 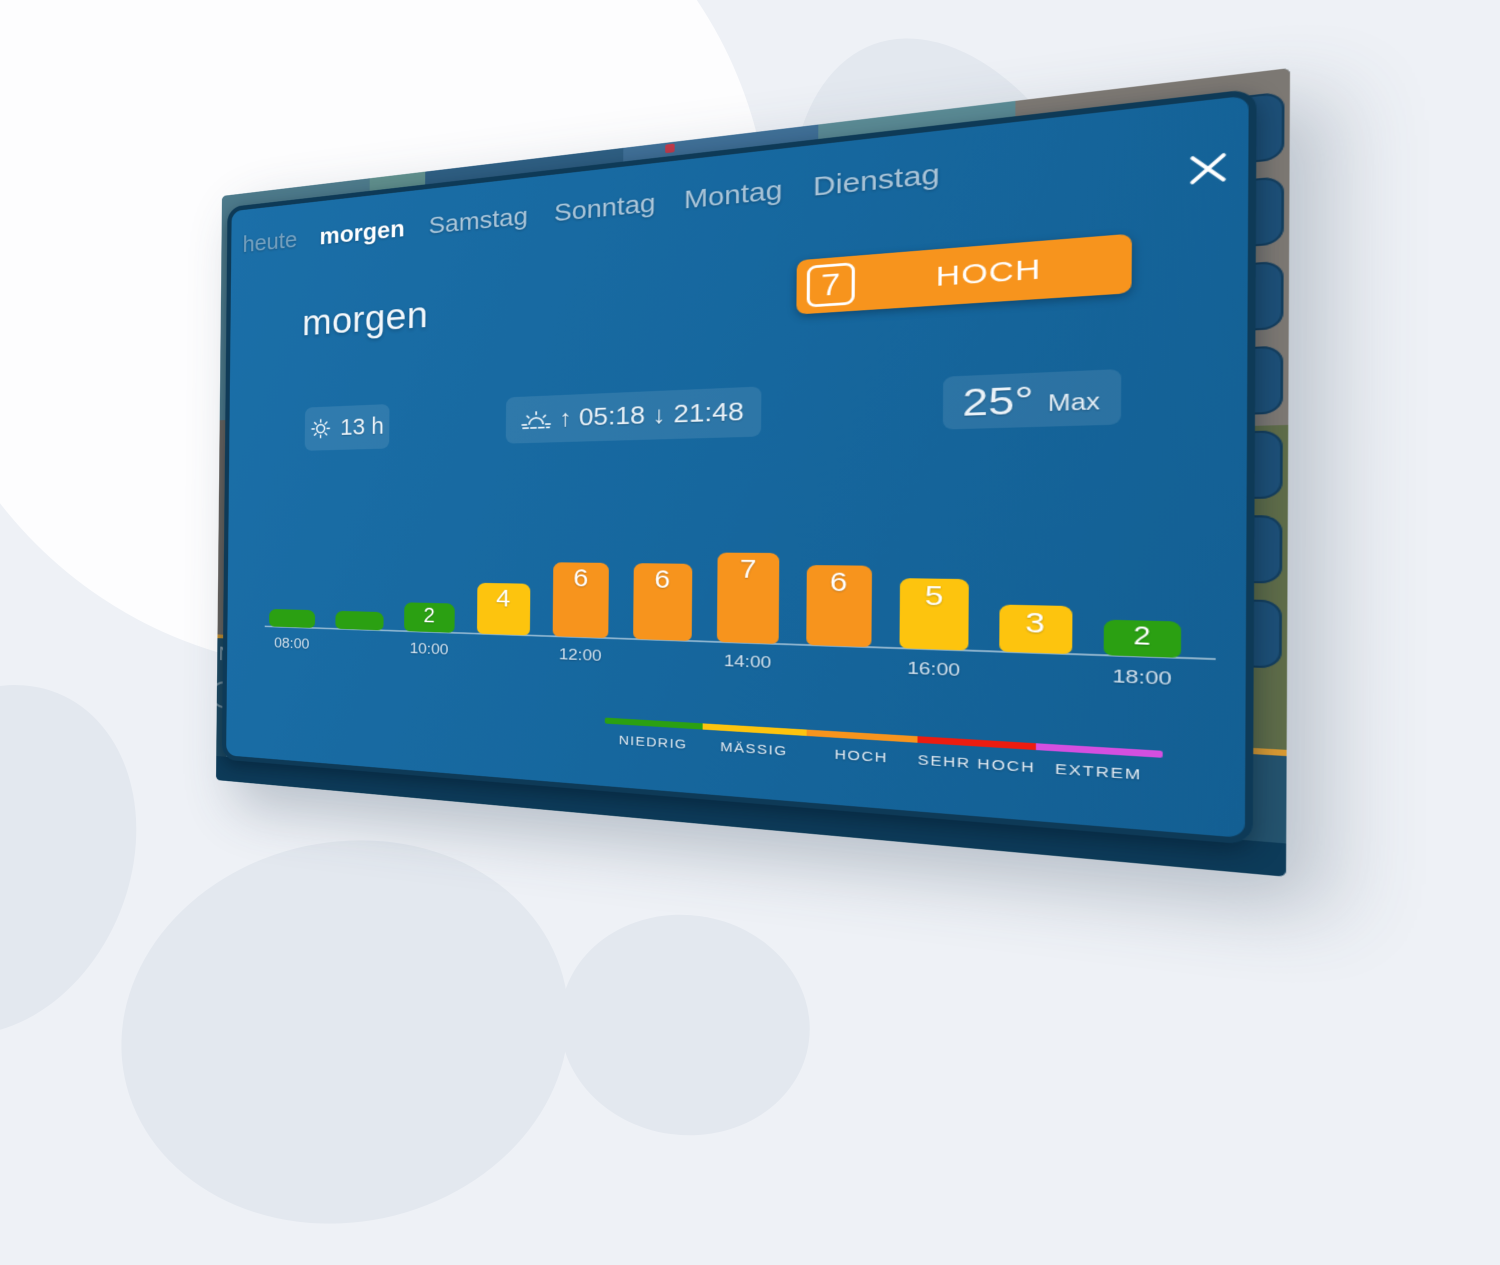 What do you see at coordinates (1098, 772) in the screenshot?
I see `legend-label: EXTREM` at bounding box center [1098, 772].